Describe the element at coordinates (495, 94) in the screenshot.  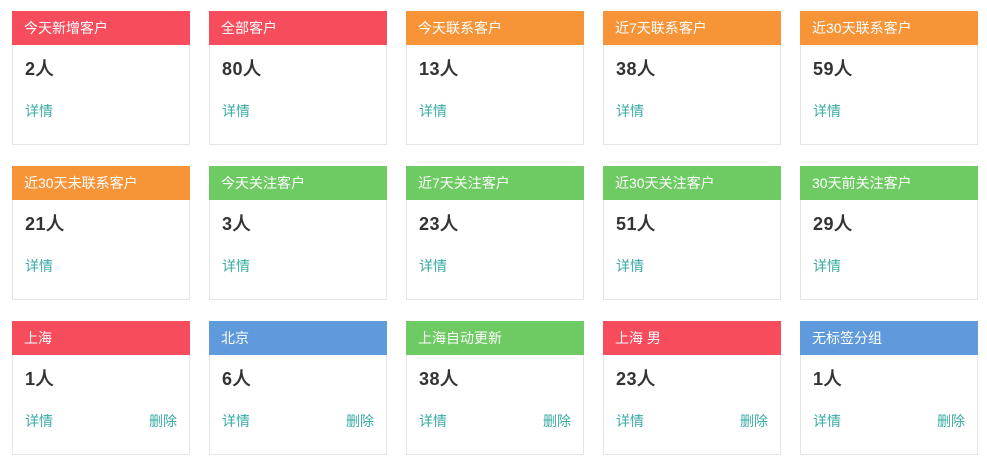
I see `card-body: 13人 详情` at that location.